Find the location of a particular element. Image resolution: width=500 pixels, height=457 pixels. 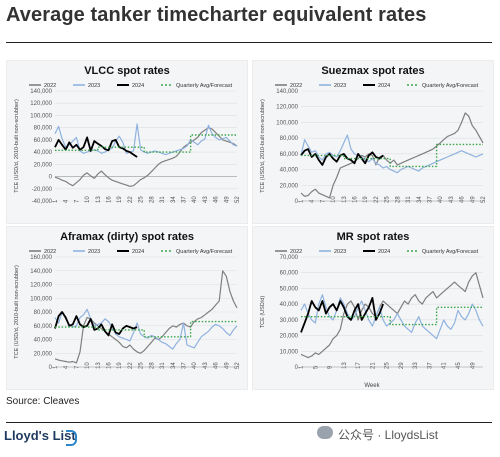

x-tick-label: 45 is located at coordinates (459, 365).